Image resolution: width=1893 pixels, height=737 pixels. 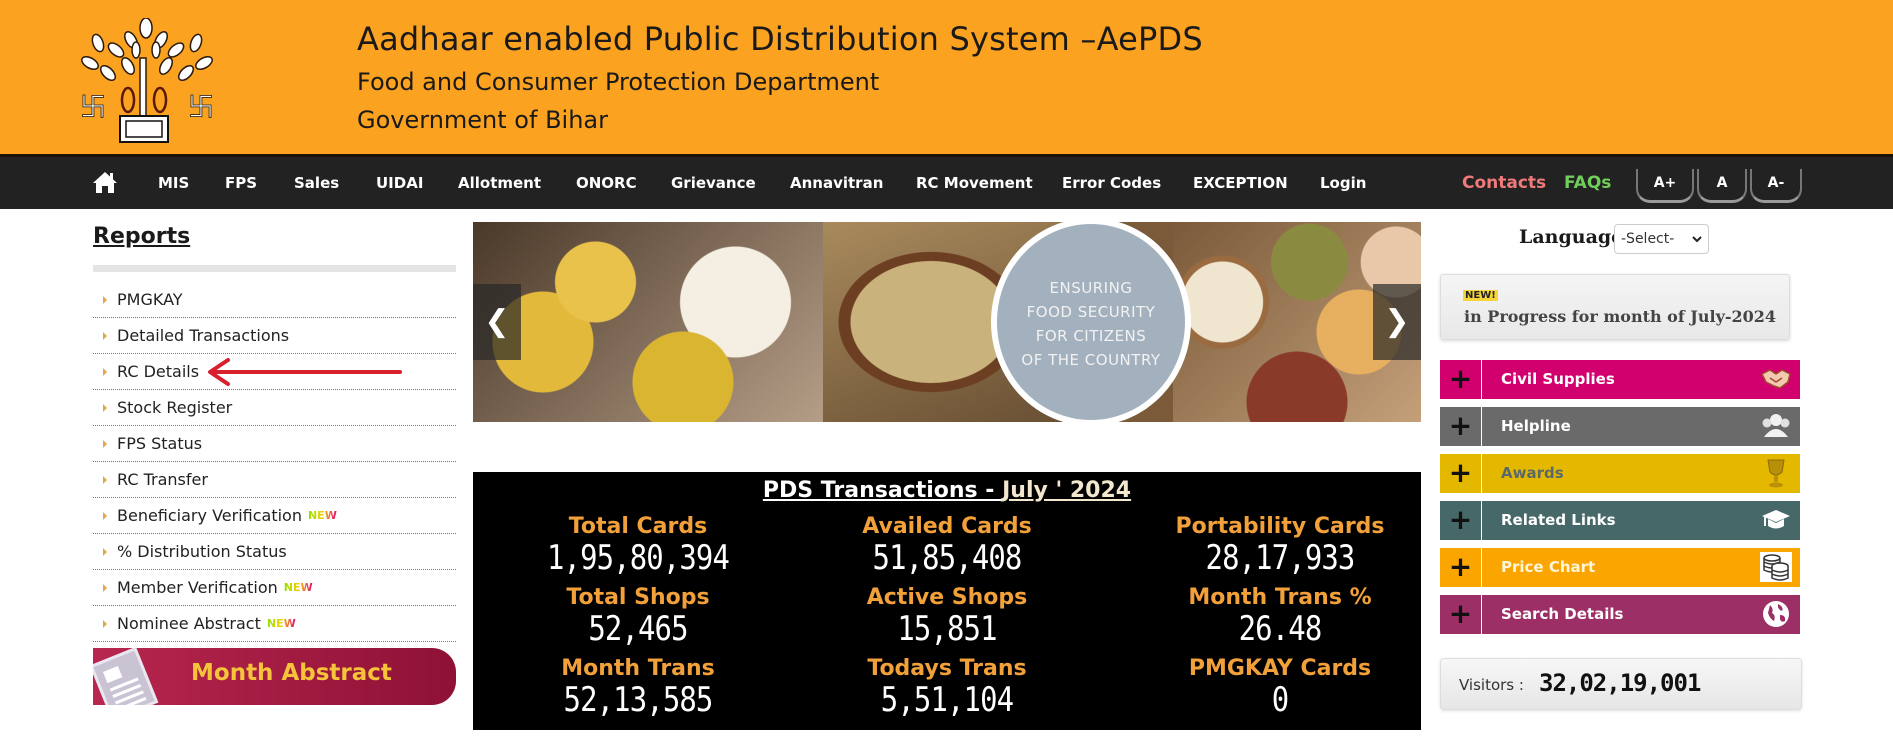 I want to click on stat-pmgkay-cards: PMGKAY Cards 0, so click(x=1280, y=688).